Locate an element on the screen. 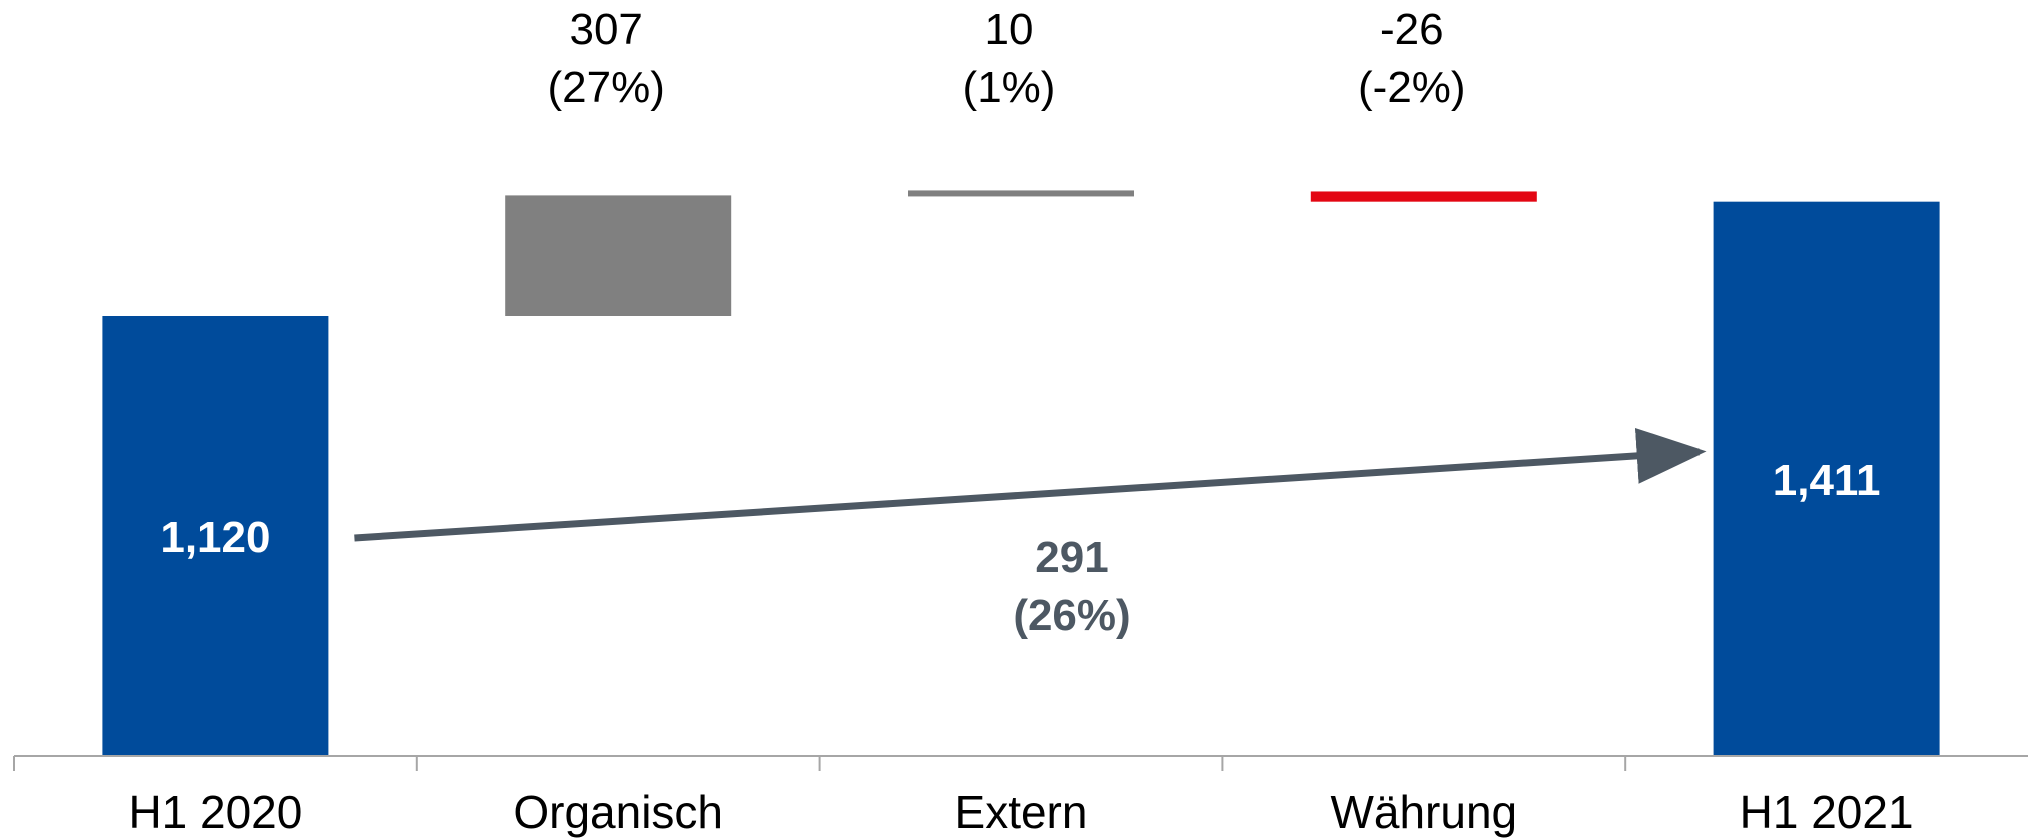 Image resolution: width=2028 pixels, height=840 pixels. category-label-wahrung: Währung is located at coordinates (1423, 812).